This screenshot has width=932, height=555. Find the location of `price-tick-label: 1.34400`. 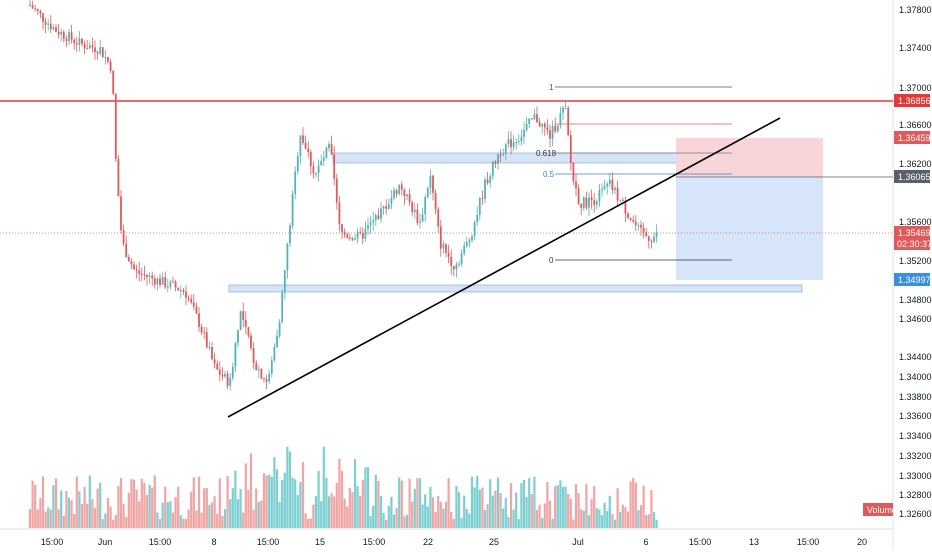

price-tick-label: 1.34400 is located at coordinates (915, 357).